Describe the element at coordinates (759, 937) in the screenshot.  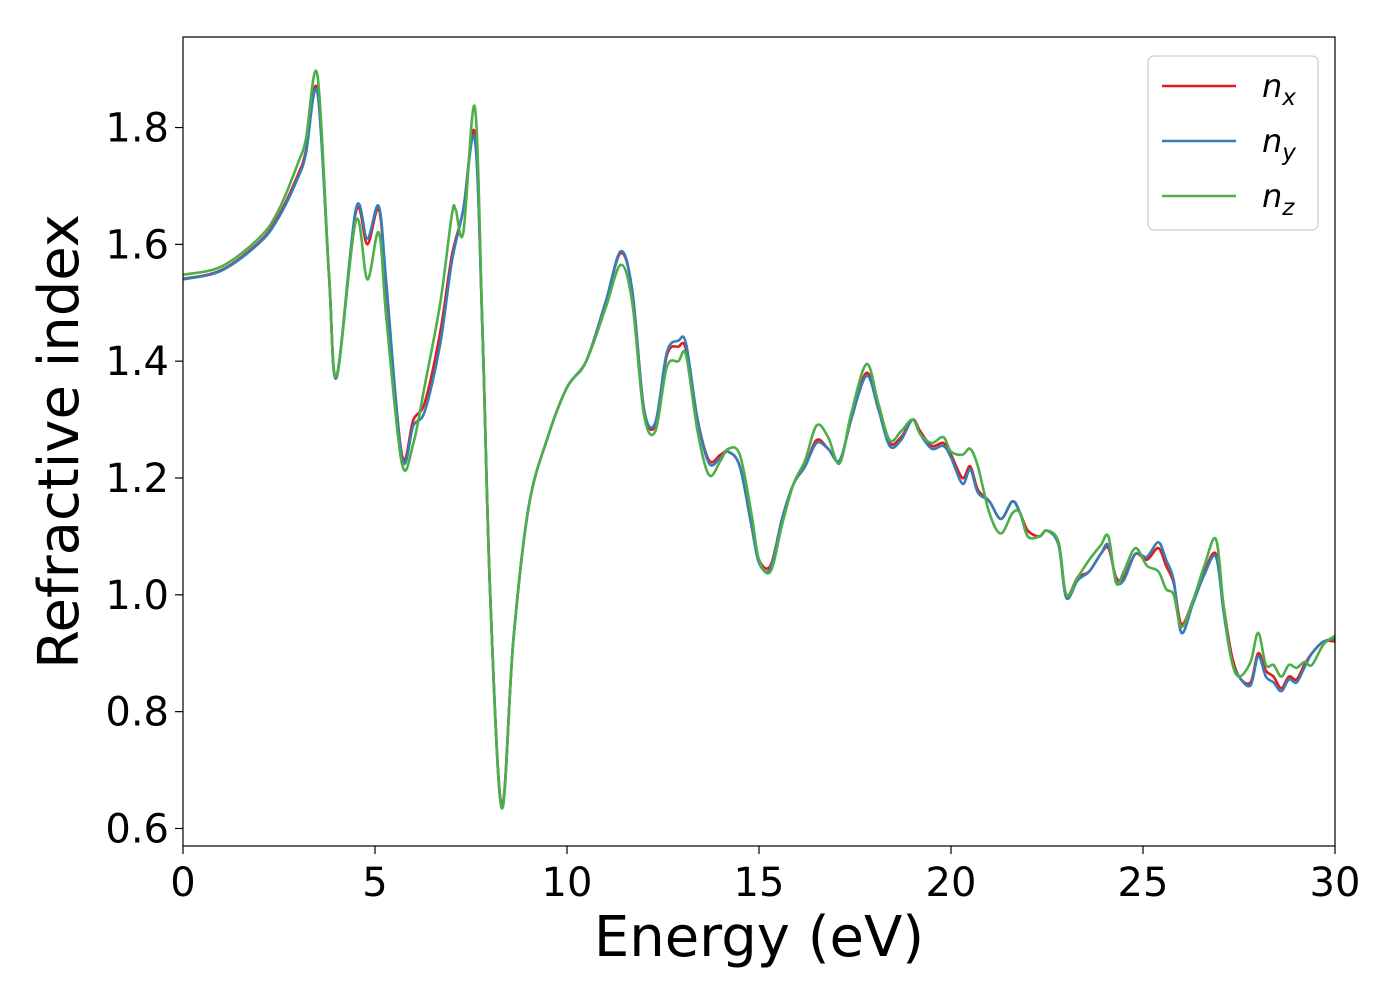
I see `x-axis-title: Energy (eV)` at that location.